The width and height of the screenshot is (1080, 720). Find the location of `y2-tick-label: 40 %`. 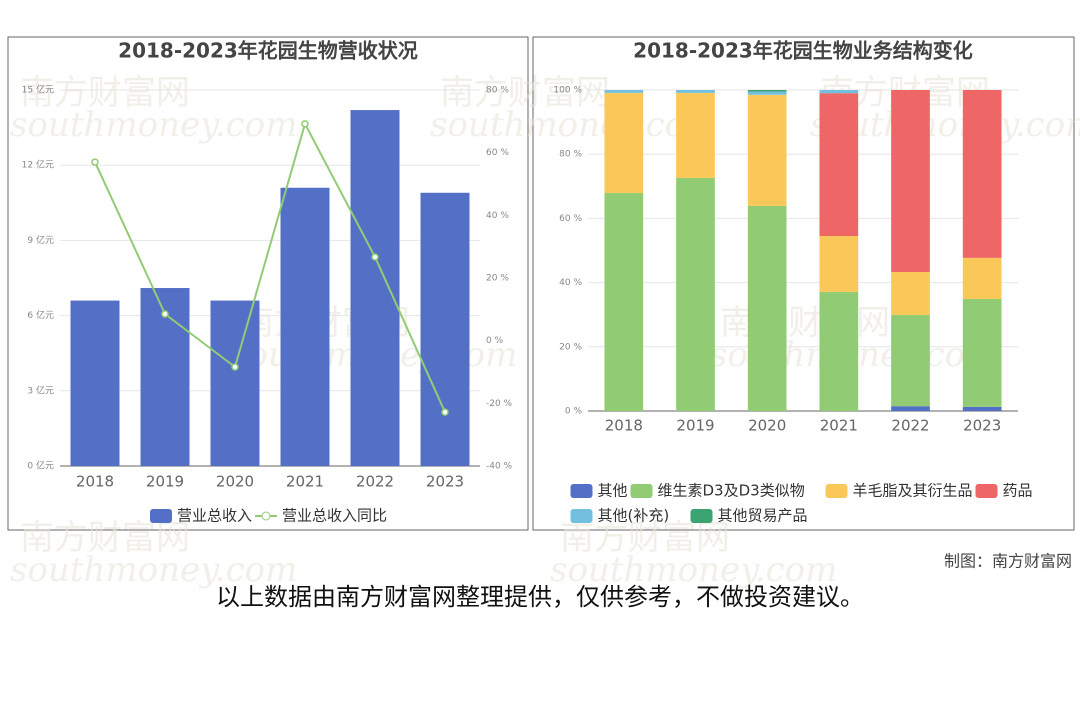

y2-tick-label: 40 % is located at coordinates (497, 216).